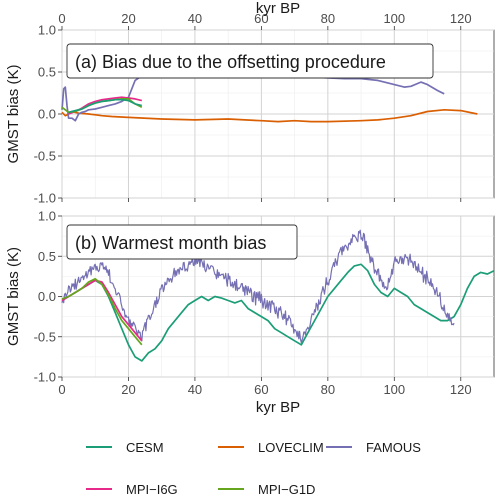 Image resolution: width=500 pixels, height=504 pixels. Describe the element at coordinates (461, 18) in the screenshot. I see `top-x-tick-label: 120` at that location.